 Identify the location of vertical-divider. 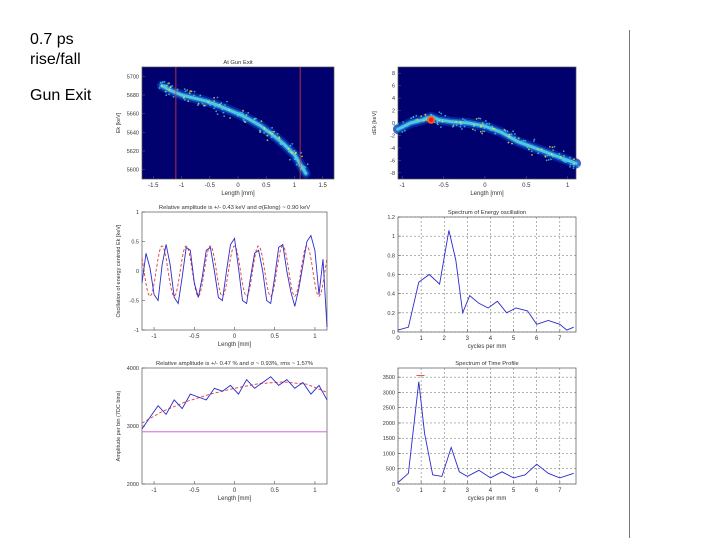
(629, 284).